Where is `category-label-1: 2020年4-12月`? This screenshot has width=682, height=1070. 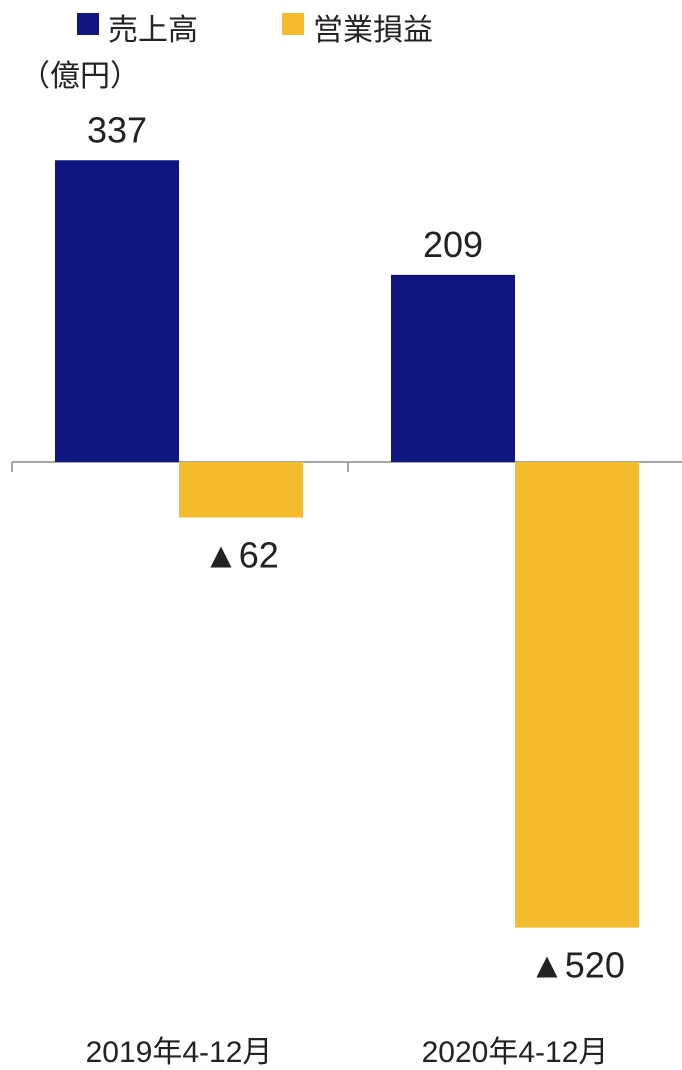
category-label-1: 2020年4-12月 is located at coordinates (515, 1052).